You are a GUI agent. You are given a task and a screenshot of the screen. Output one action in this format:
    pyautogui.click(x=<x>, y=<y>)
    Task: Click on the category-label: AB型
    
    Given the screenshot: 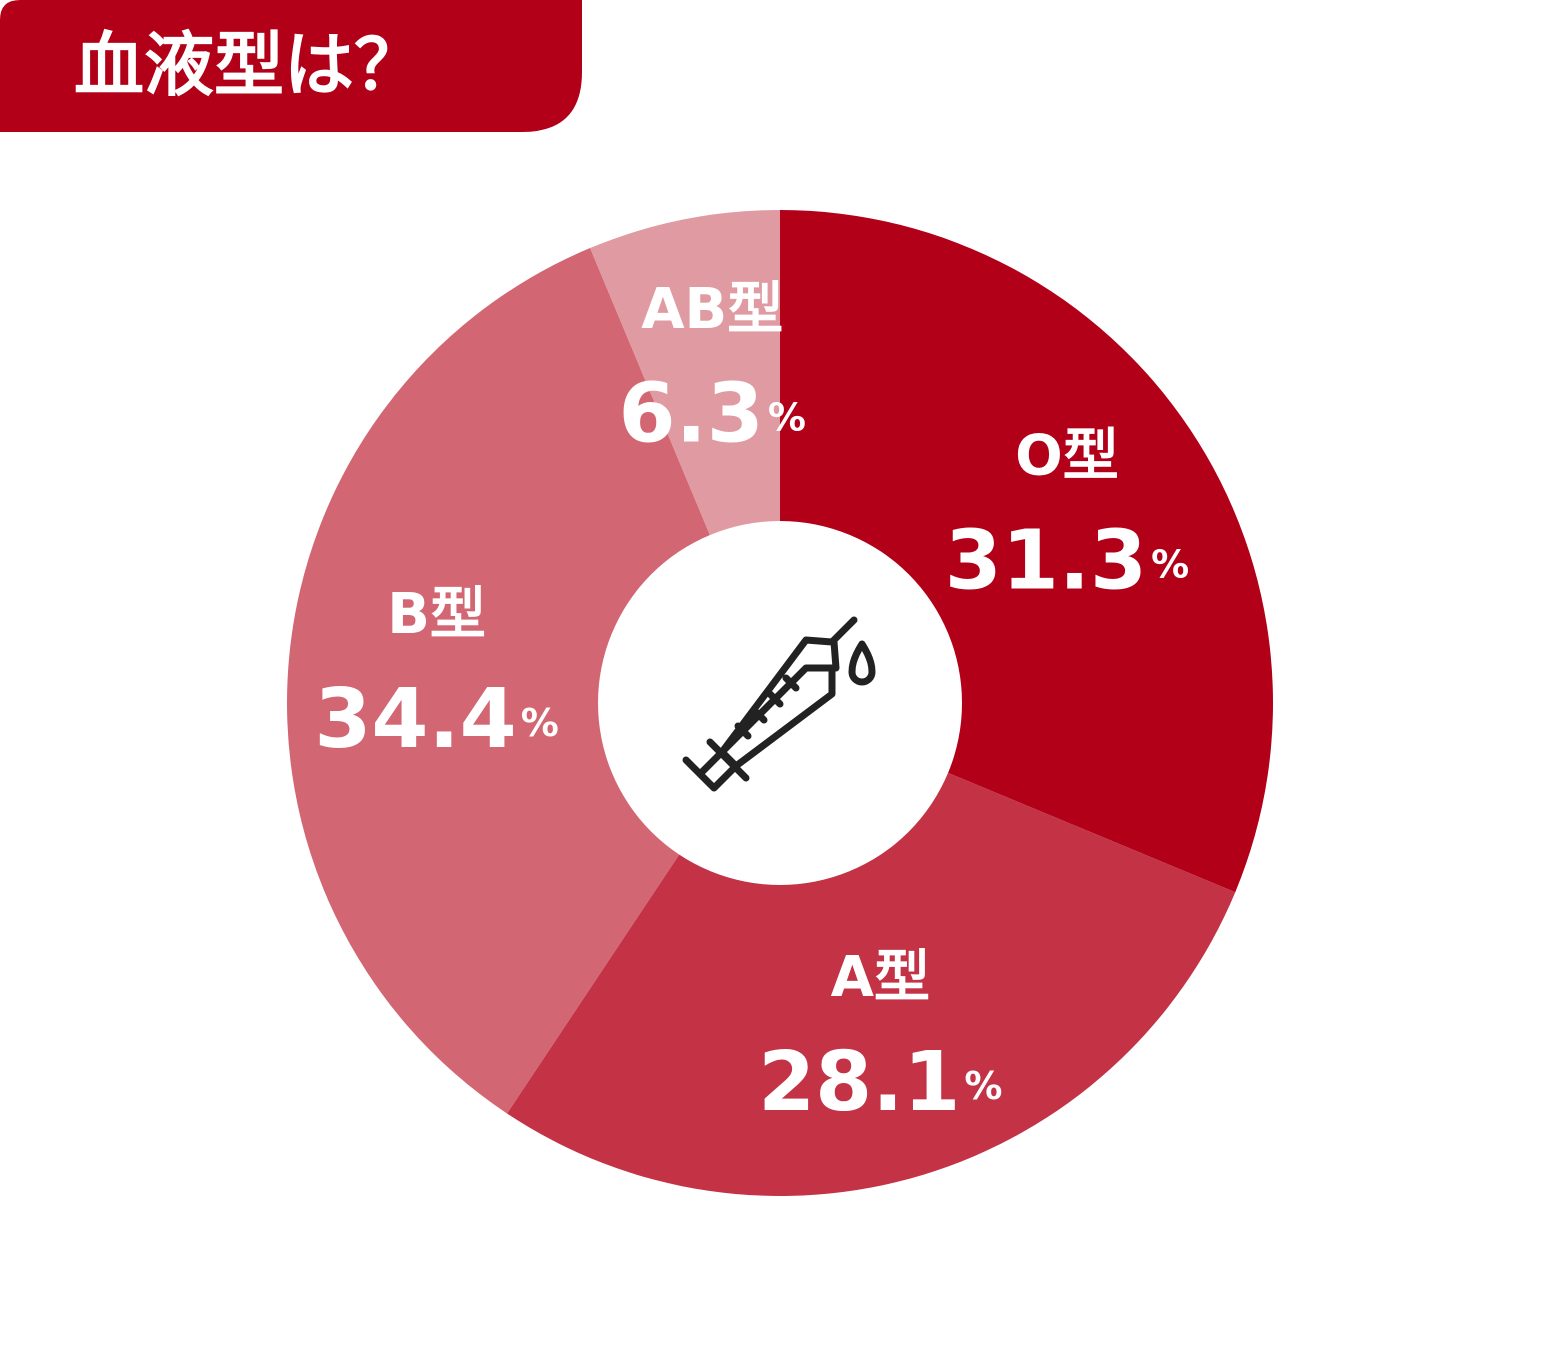 What is the action you would take?
    pyautogui.click(x=712, y=309)
    